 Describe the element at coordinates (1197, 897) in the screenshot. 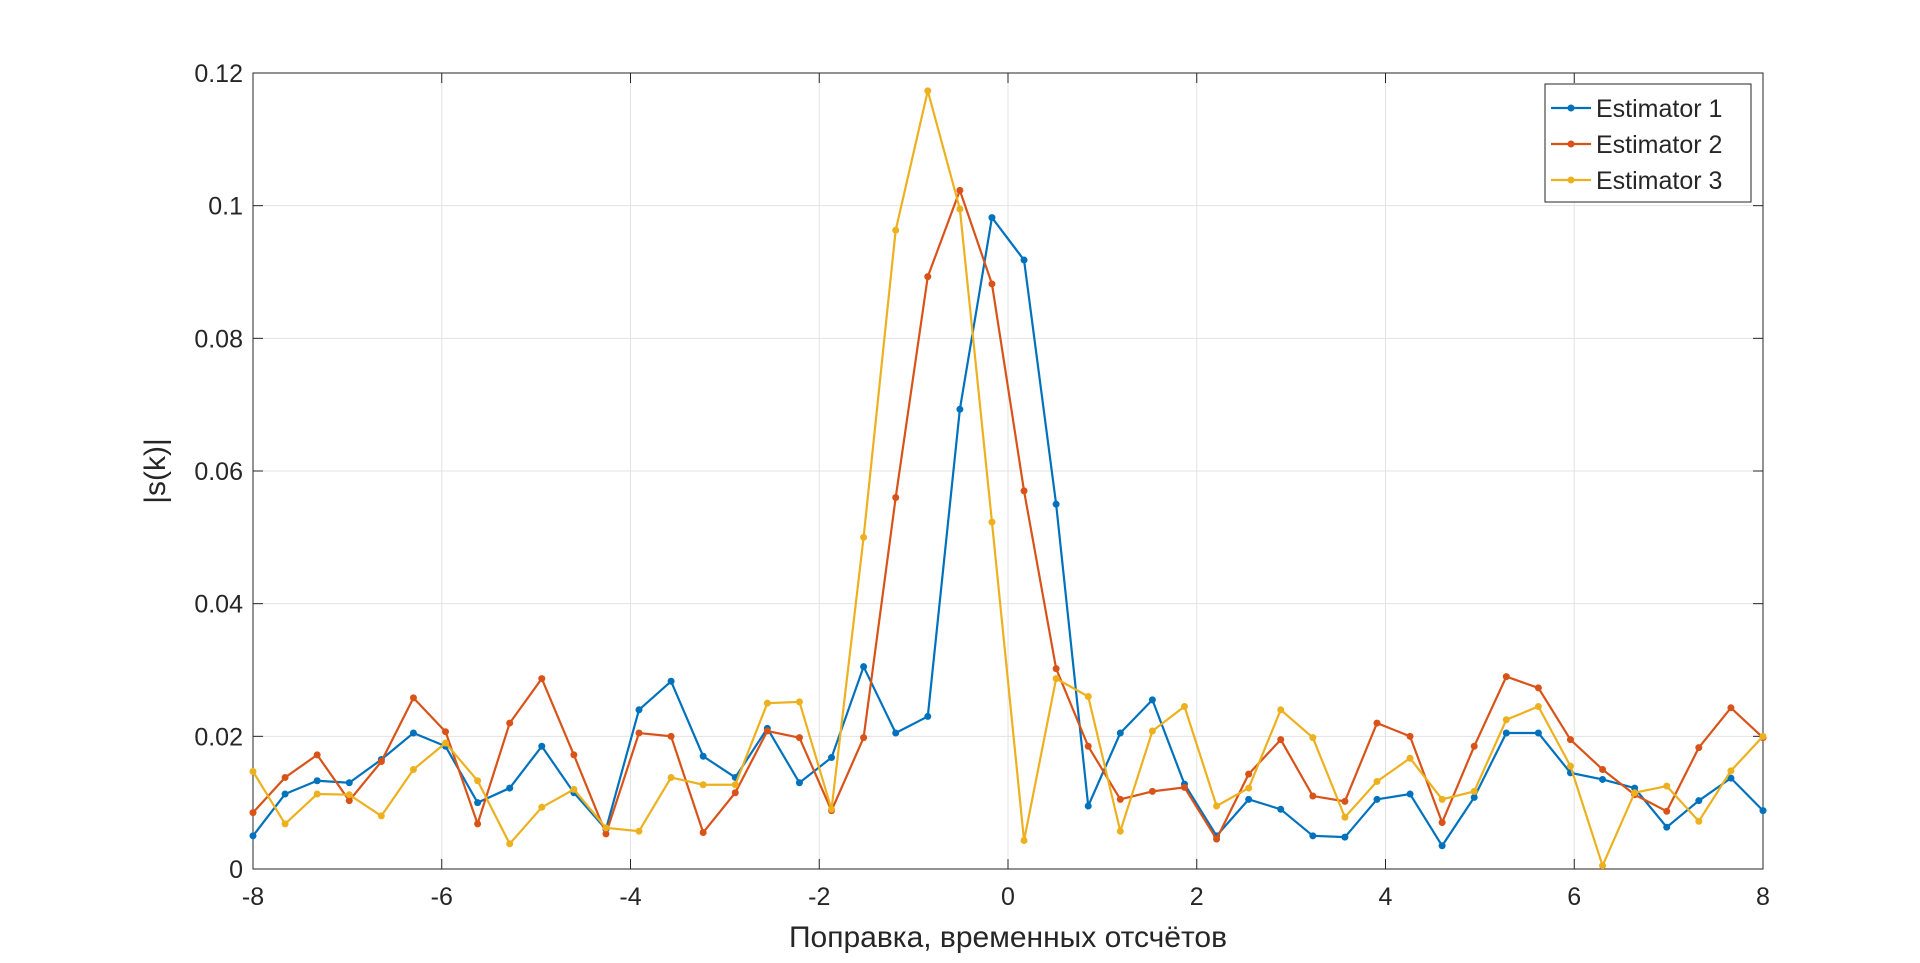

I see `x-tick-label: 2` at that location.